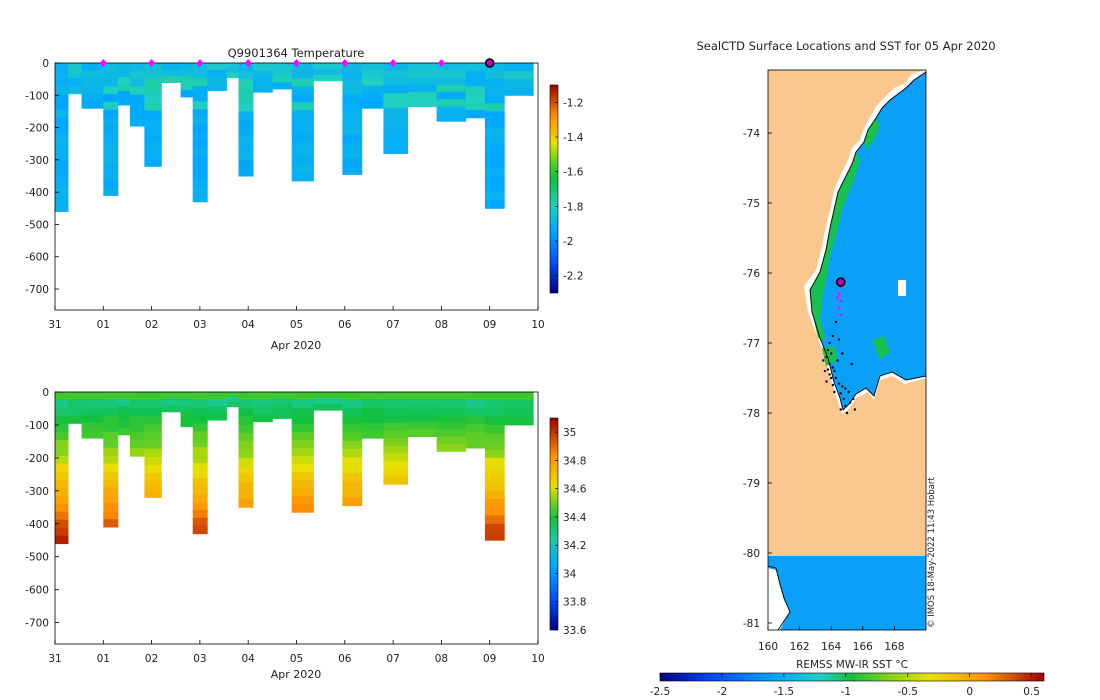 The width and height of the screenshot is (1100, 700). Describe the element at coordinates (489, 325) in the screenshot. I see `temperature-x-tick-label: 09` at that location.